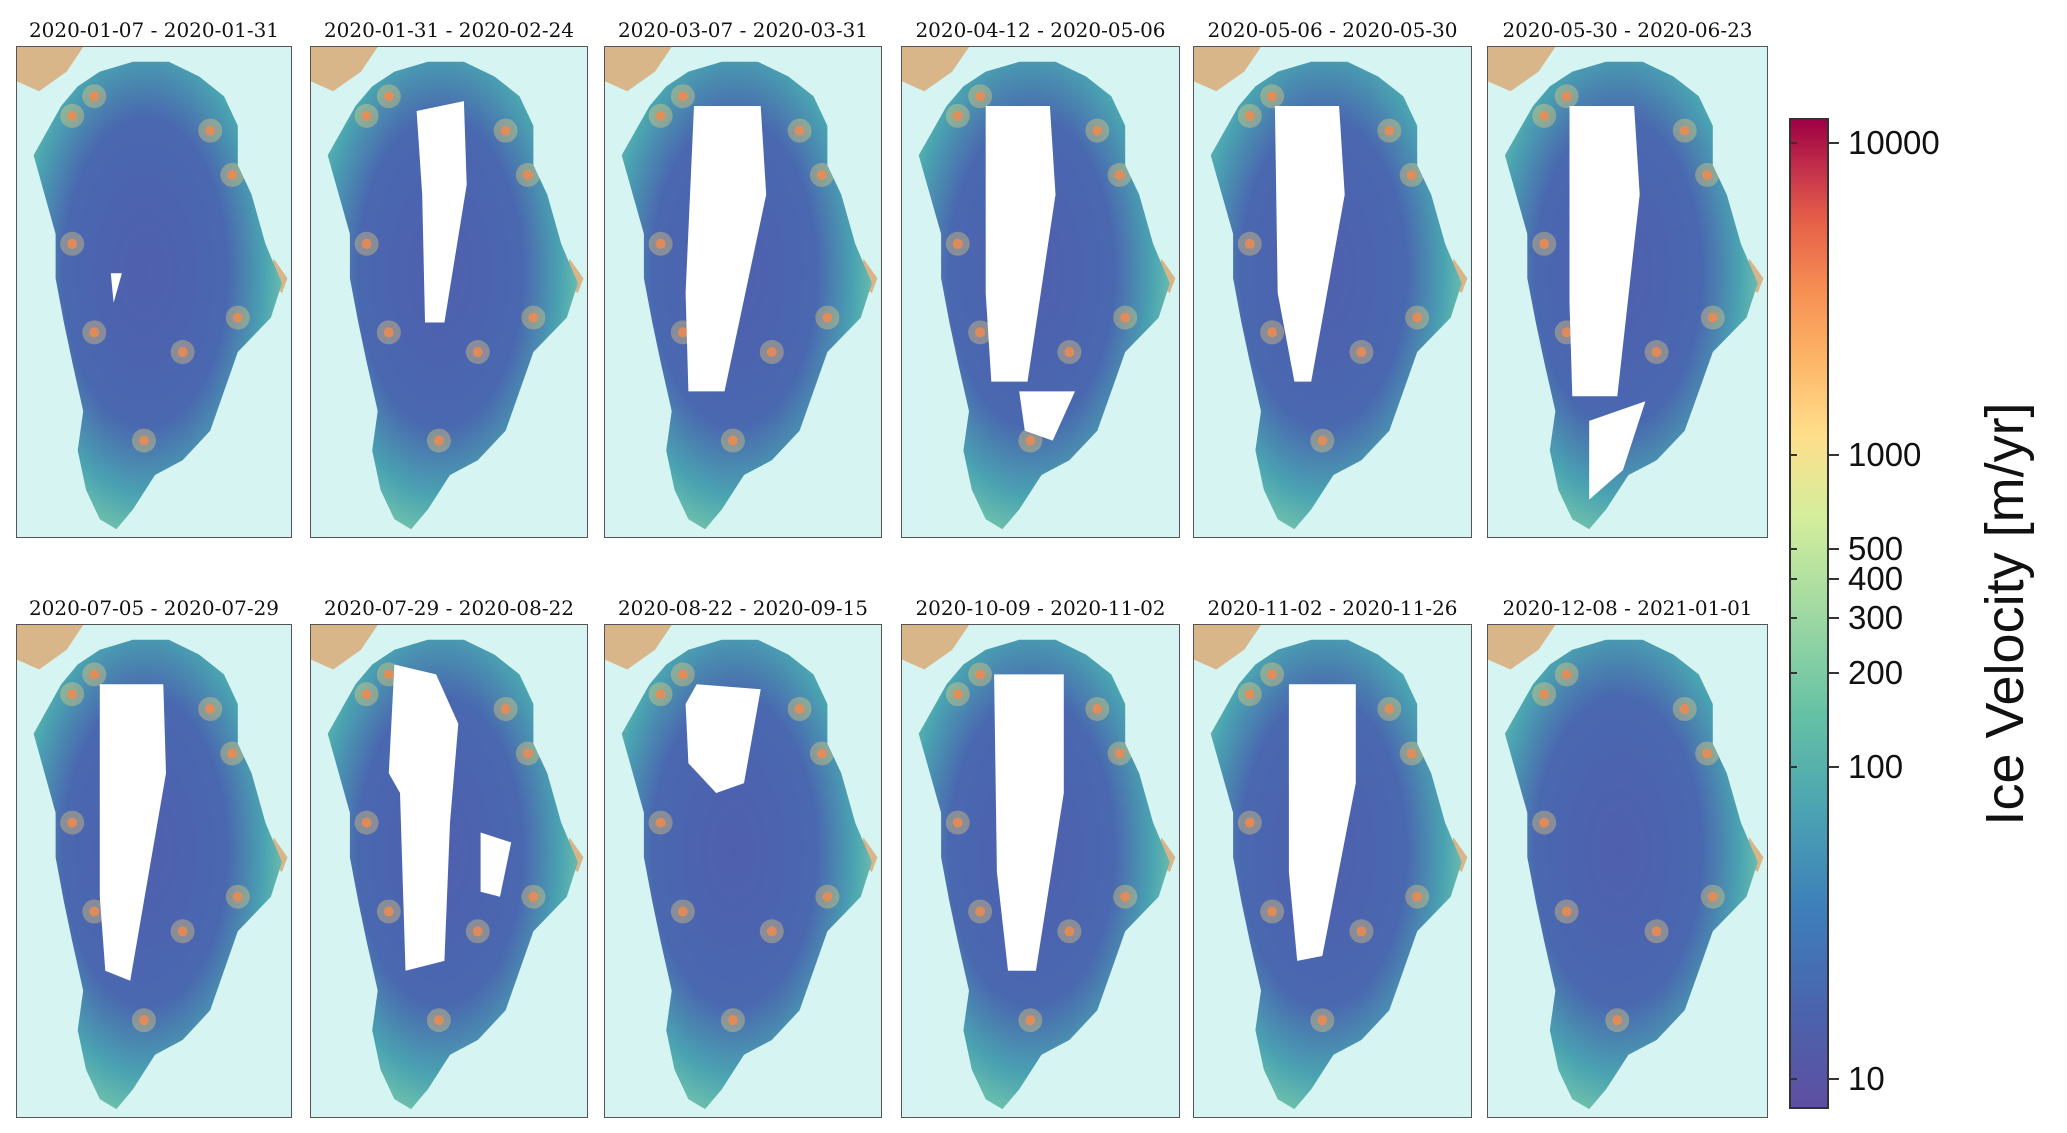 Image resolution: width=2067 pixels, height=1133 pixels. I want to click on panel-date-range-title: 2020-01-31 - 2020-02-24, so click(449, 30).